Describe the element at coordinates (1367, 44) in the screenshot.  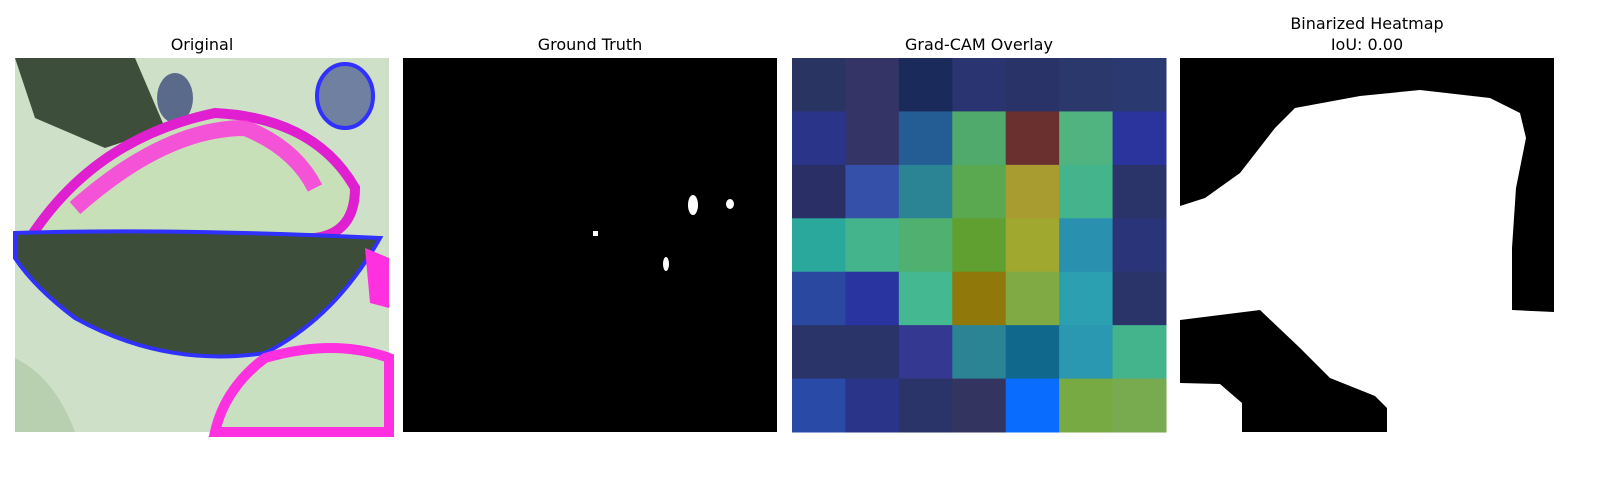
I see `panel-title: IoU: 0.00` at that location.